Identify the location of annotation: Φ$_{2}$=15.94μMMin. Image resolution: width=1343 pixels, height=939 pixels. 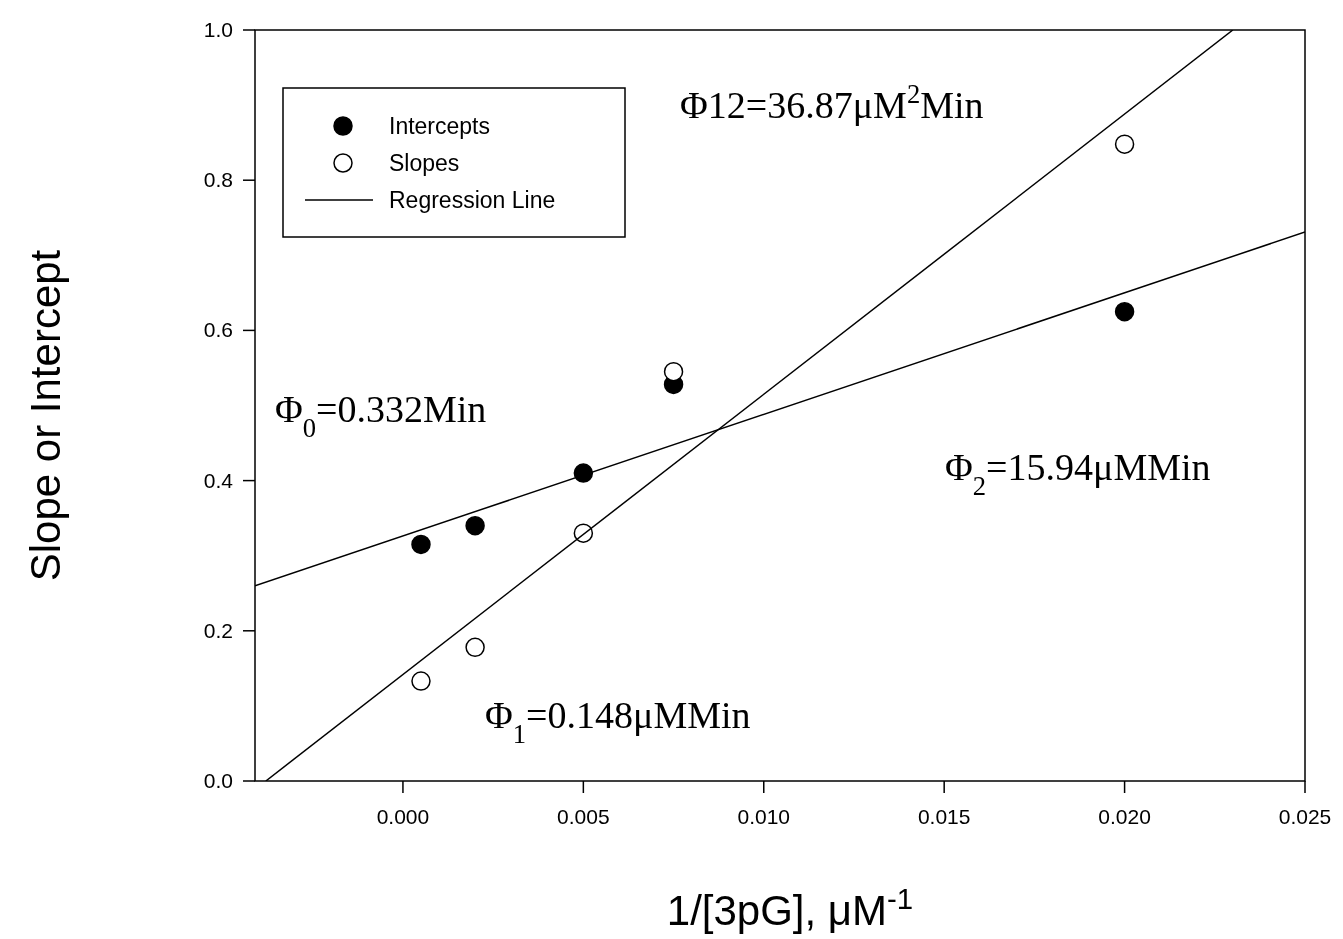
(1078, 473).